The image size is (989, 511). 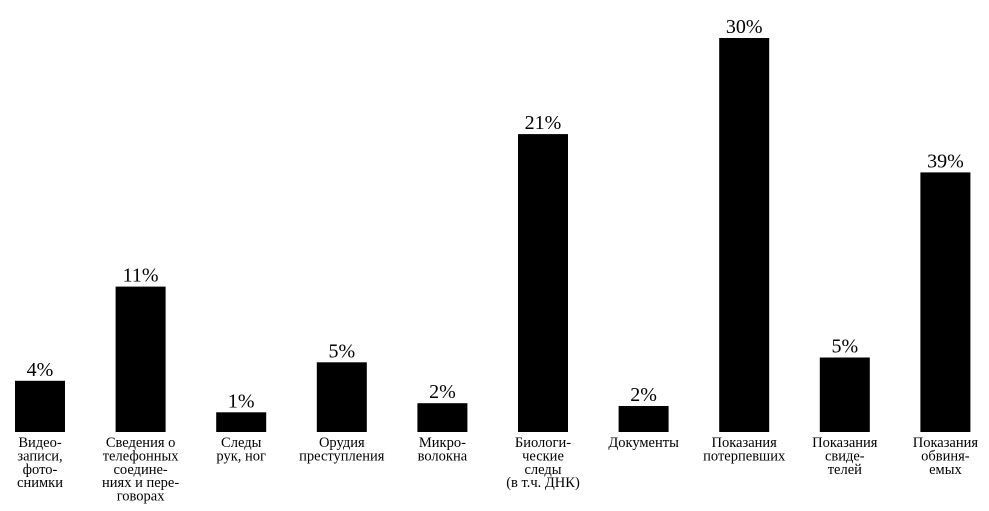 I want to click on value-label-4: 2%, so click(x=442, y=392).